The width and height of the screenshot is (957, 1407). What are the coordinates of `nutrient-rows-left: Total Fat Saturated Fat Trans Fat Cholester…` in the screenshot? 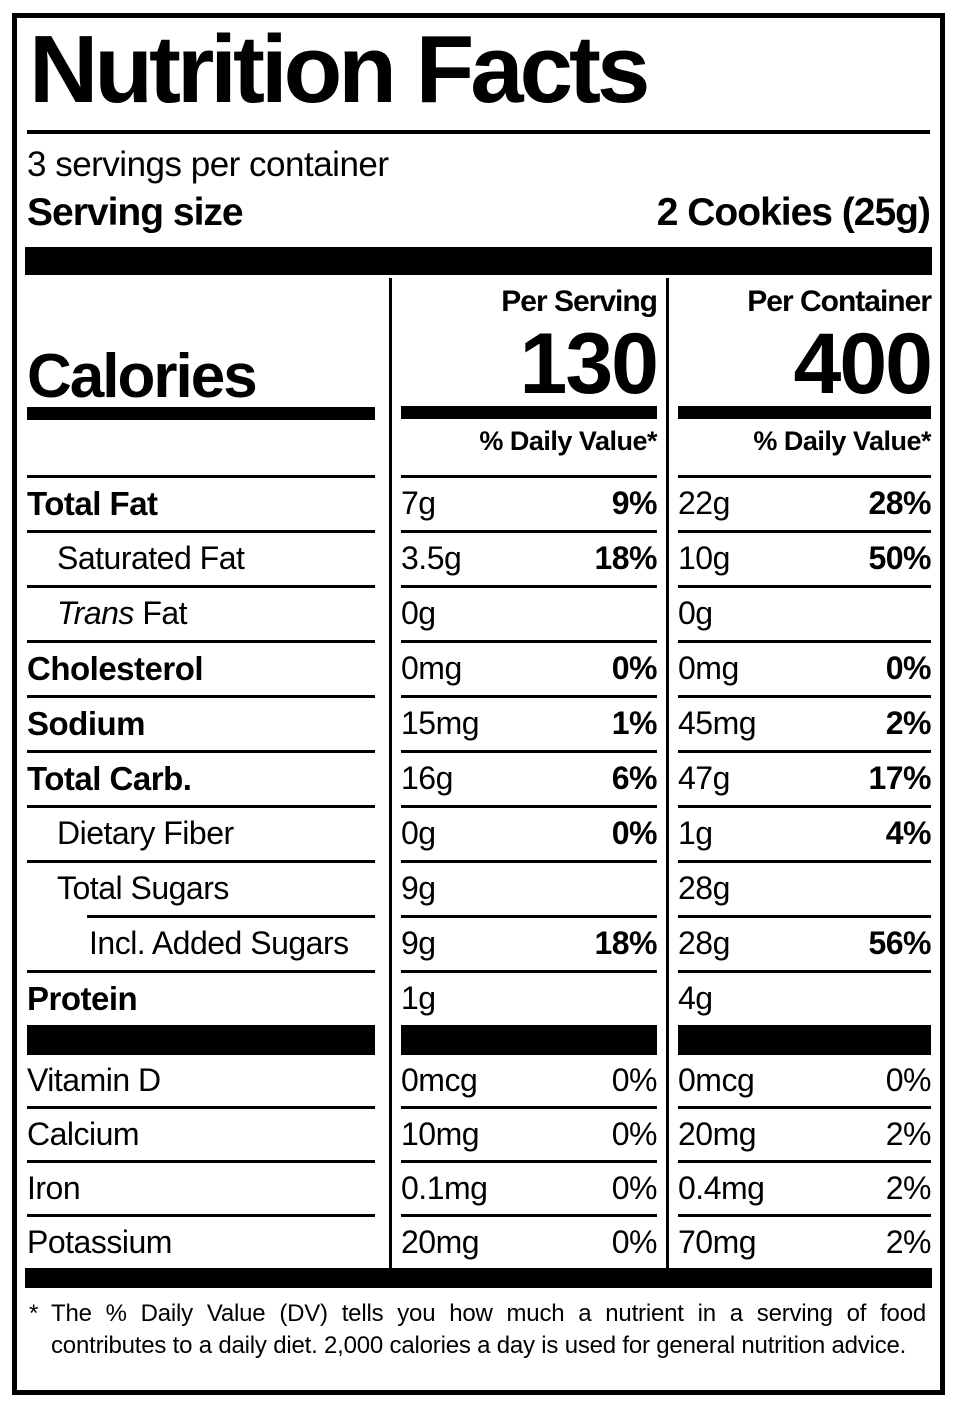 It's located at (201, 751).